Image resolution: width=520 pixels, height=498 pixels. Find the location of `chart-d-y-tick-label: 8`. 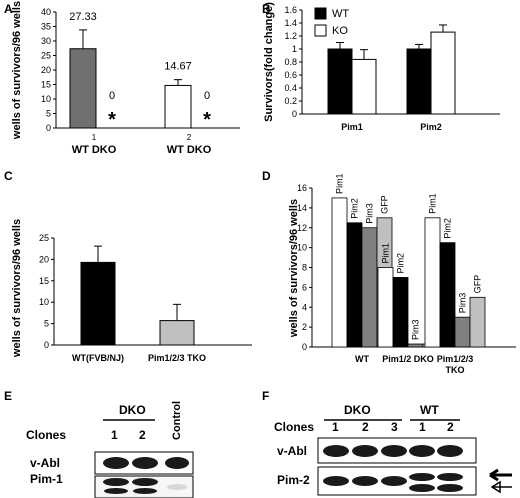

chart-d-y-tick-label: 8 is located at coordinates (304, 268).